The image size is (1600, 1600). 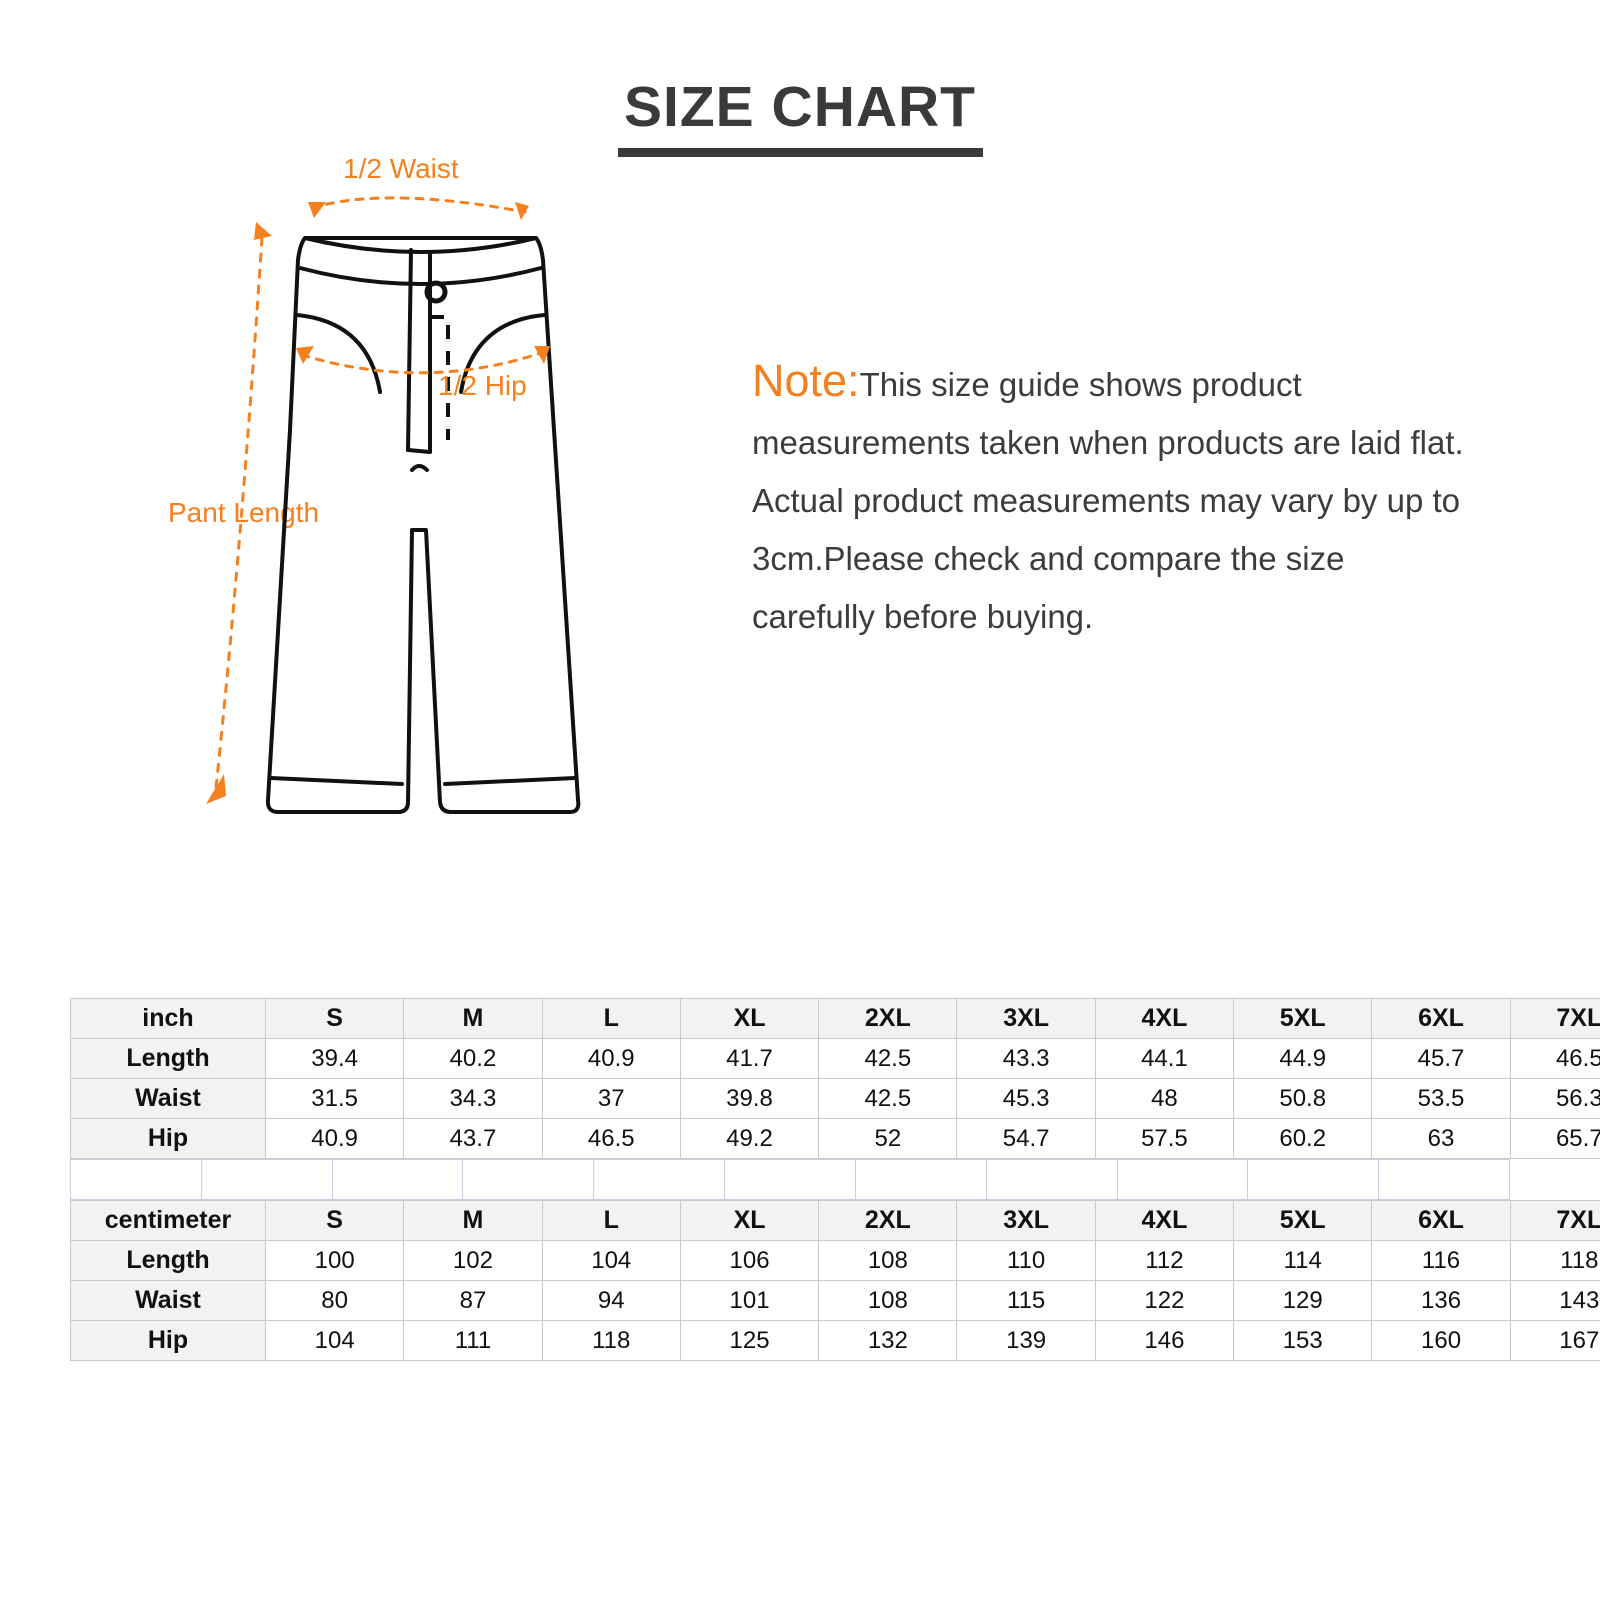 What do you see at coordinates (1441, 1138) in the screenshot?
I see `measurement-cell: 63` at bounding box center [1441, 1138].